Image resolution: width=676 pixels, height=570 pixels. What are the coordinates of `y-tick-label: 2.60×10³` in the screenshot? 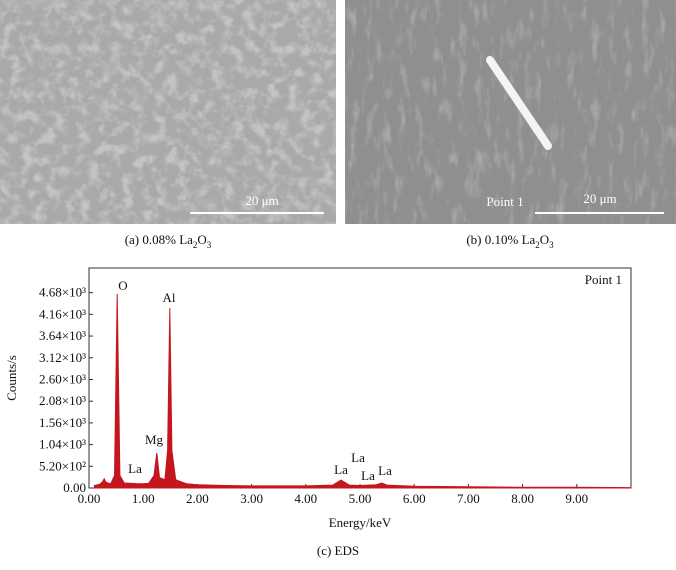 It's located at (62, 378).